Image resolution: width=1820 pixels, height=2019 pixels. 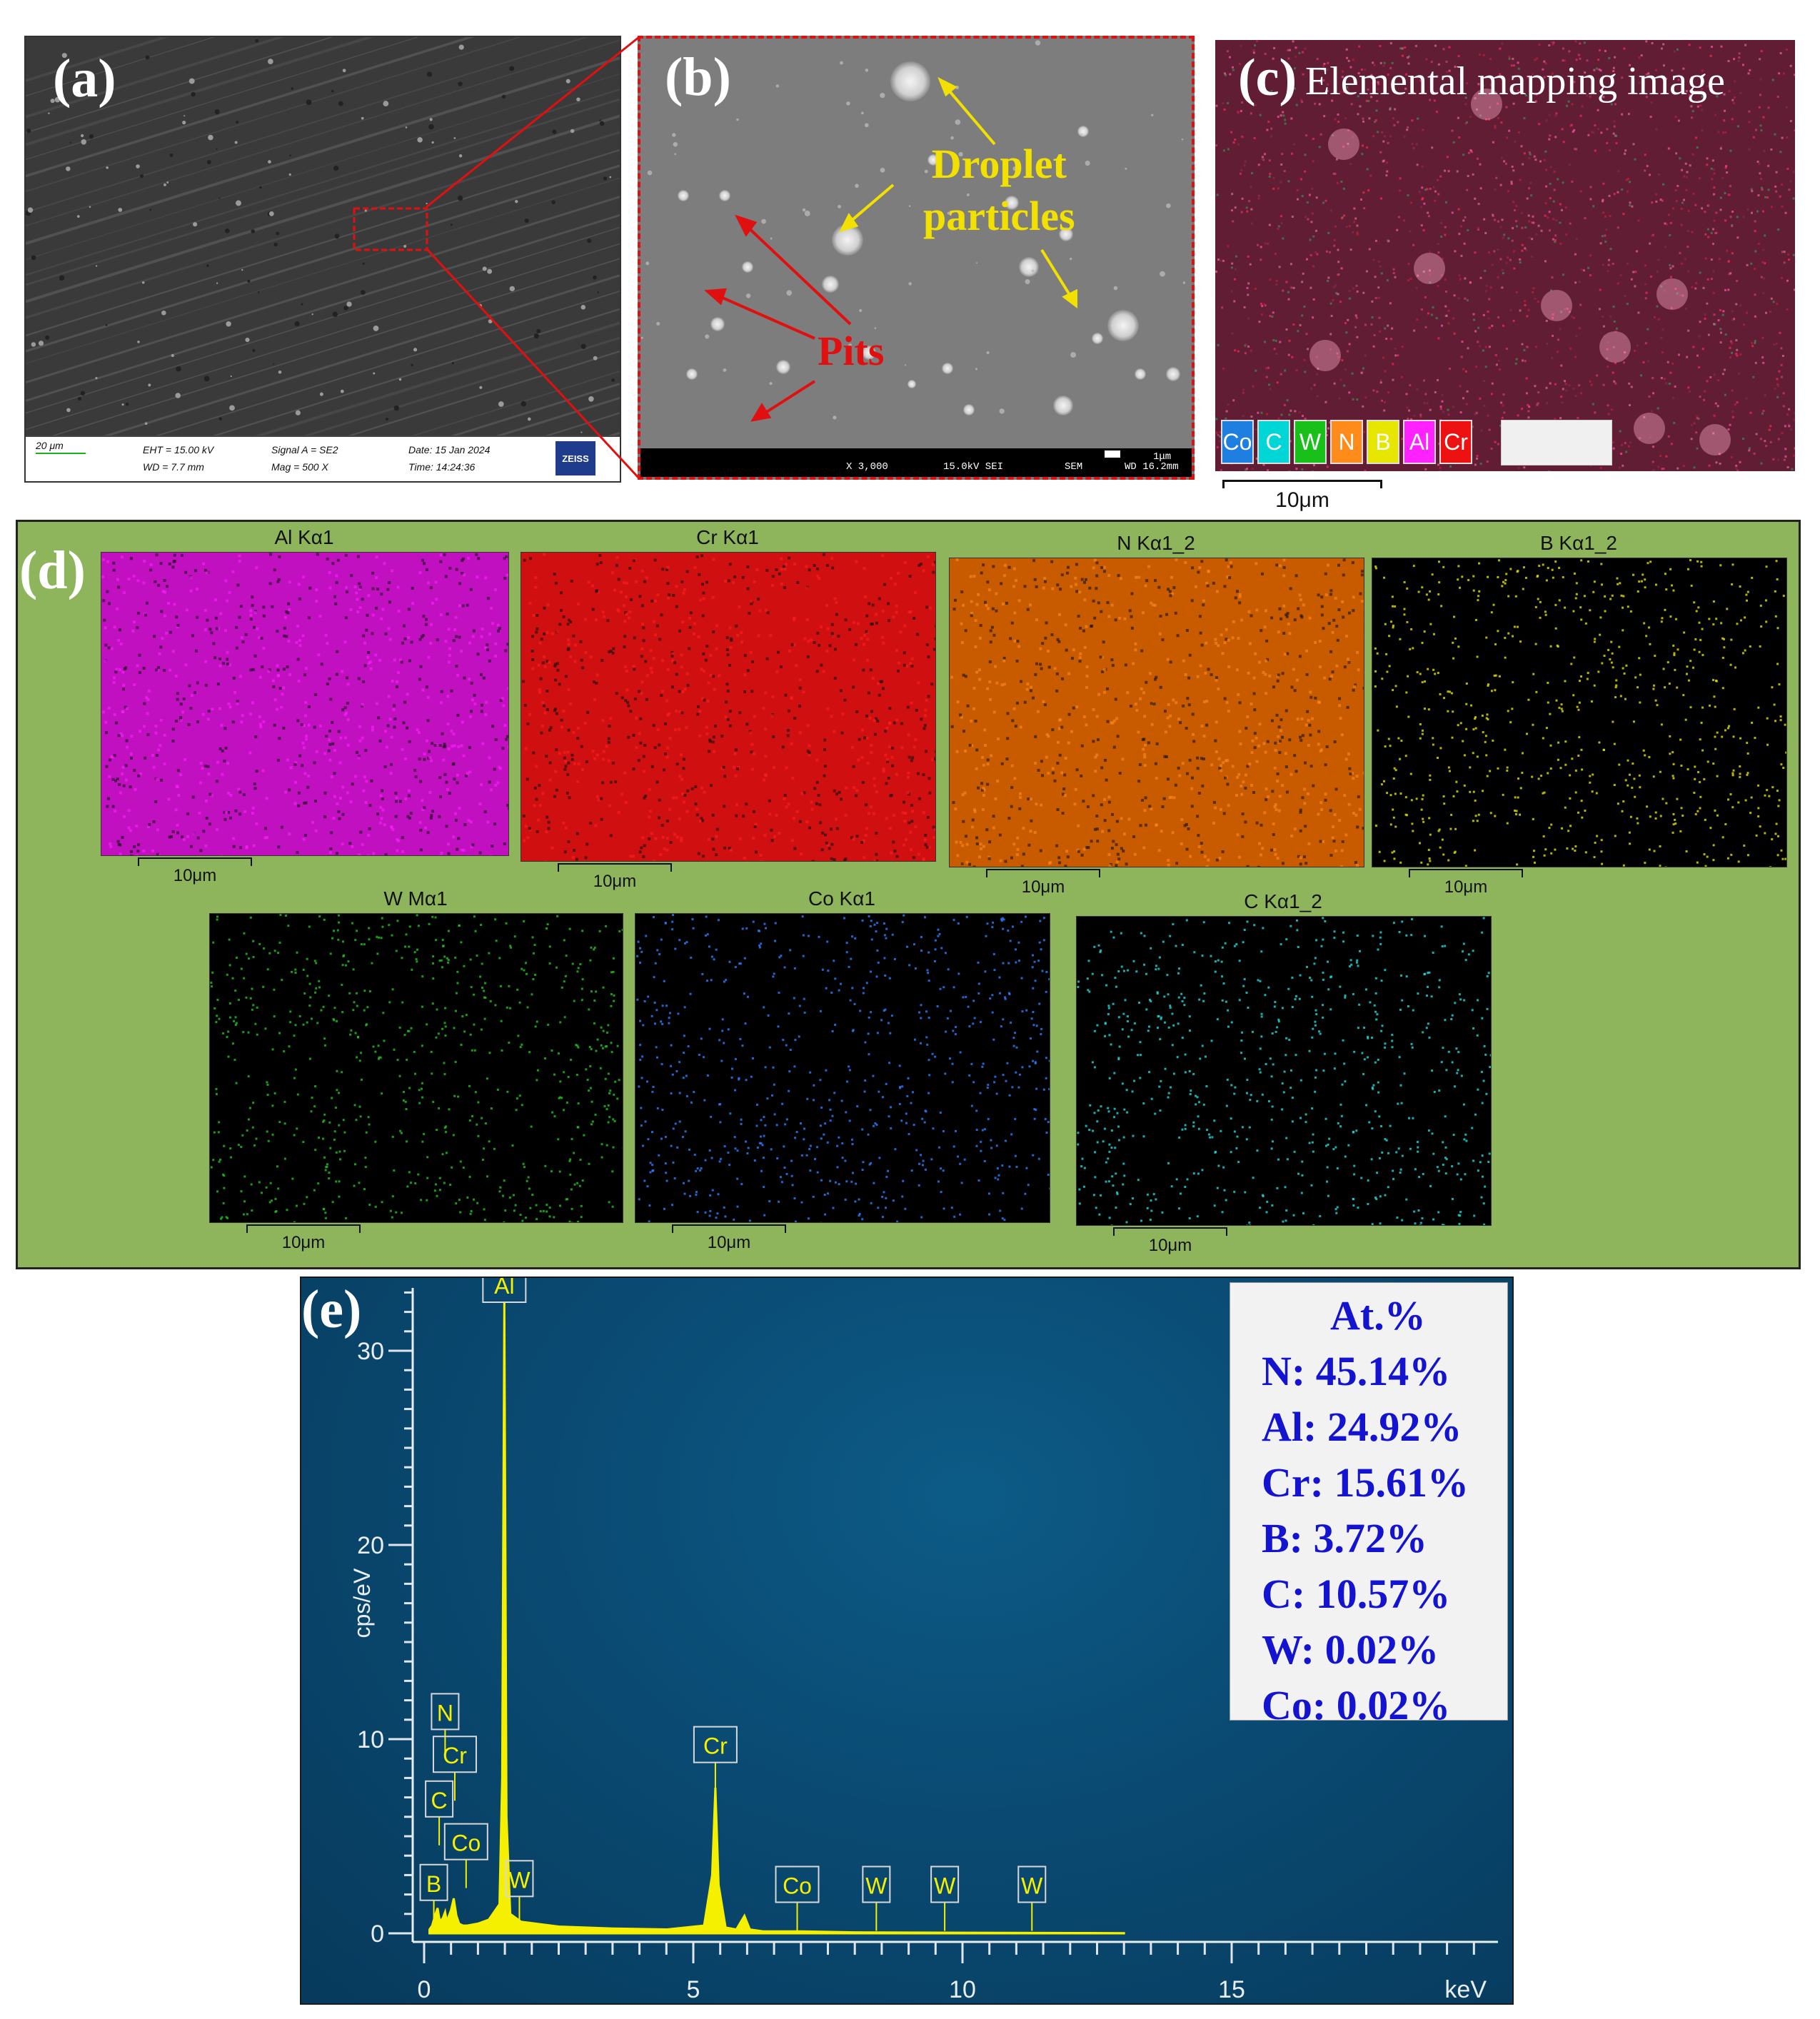 I want to click on surface-scratch, so click(x=179, y=85).